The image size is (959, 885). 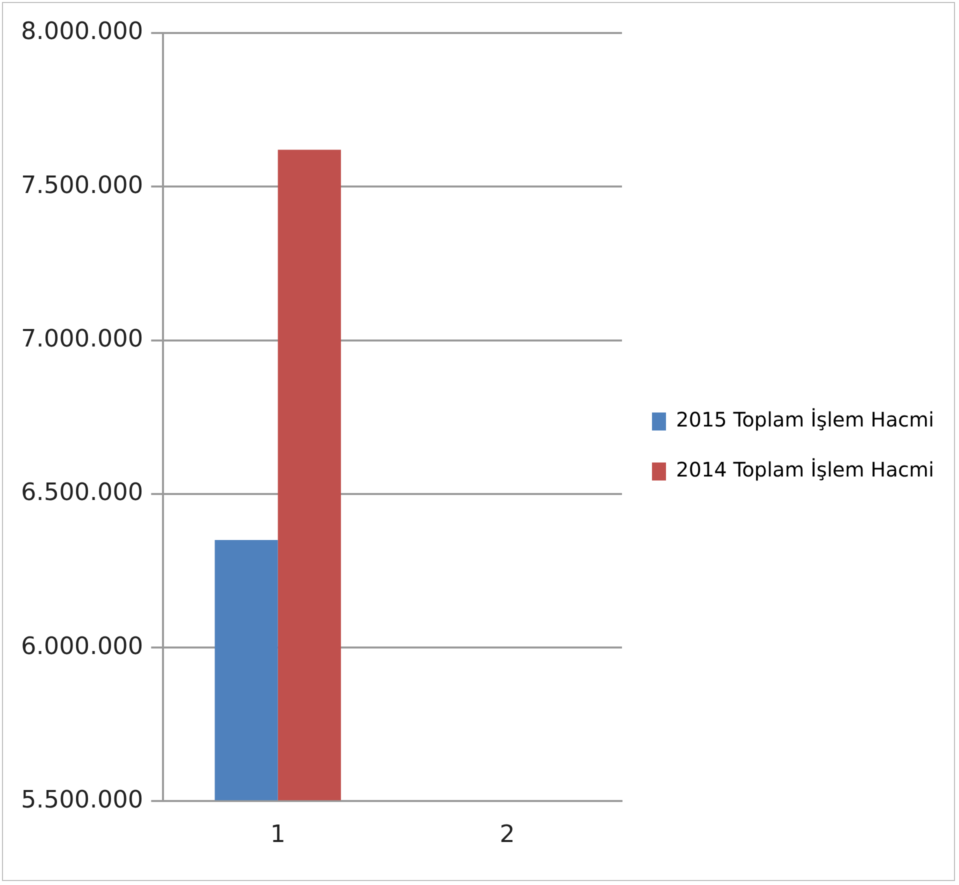 I want to click on y-tick-label: 7.000.000, so click(x=82, y=338).